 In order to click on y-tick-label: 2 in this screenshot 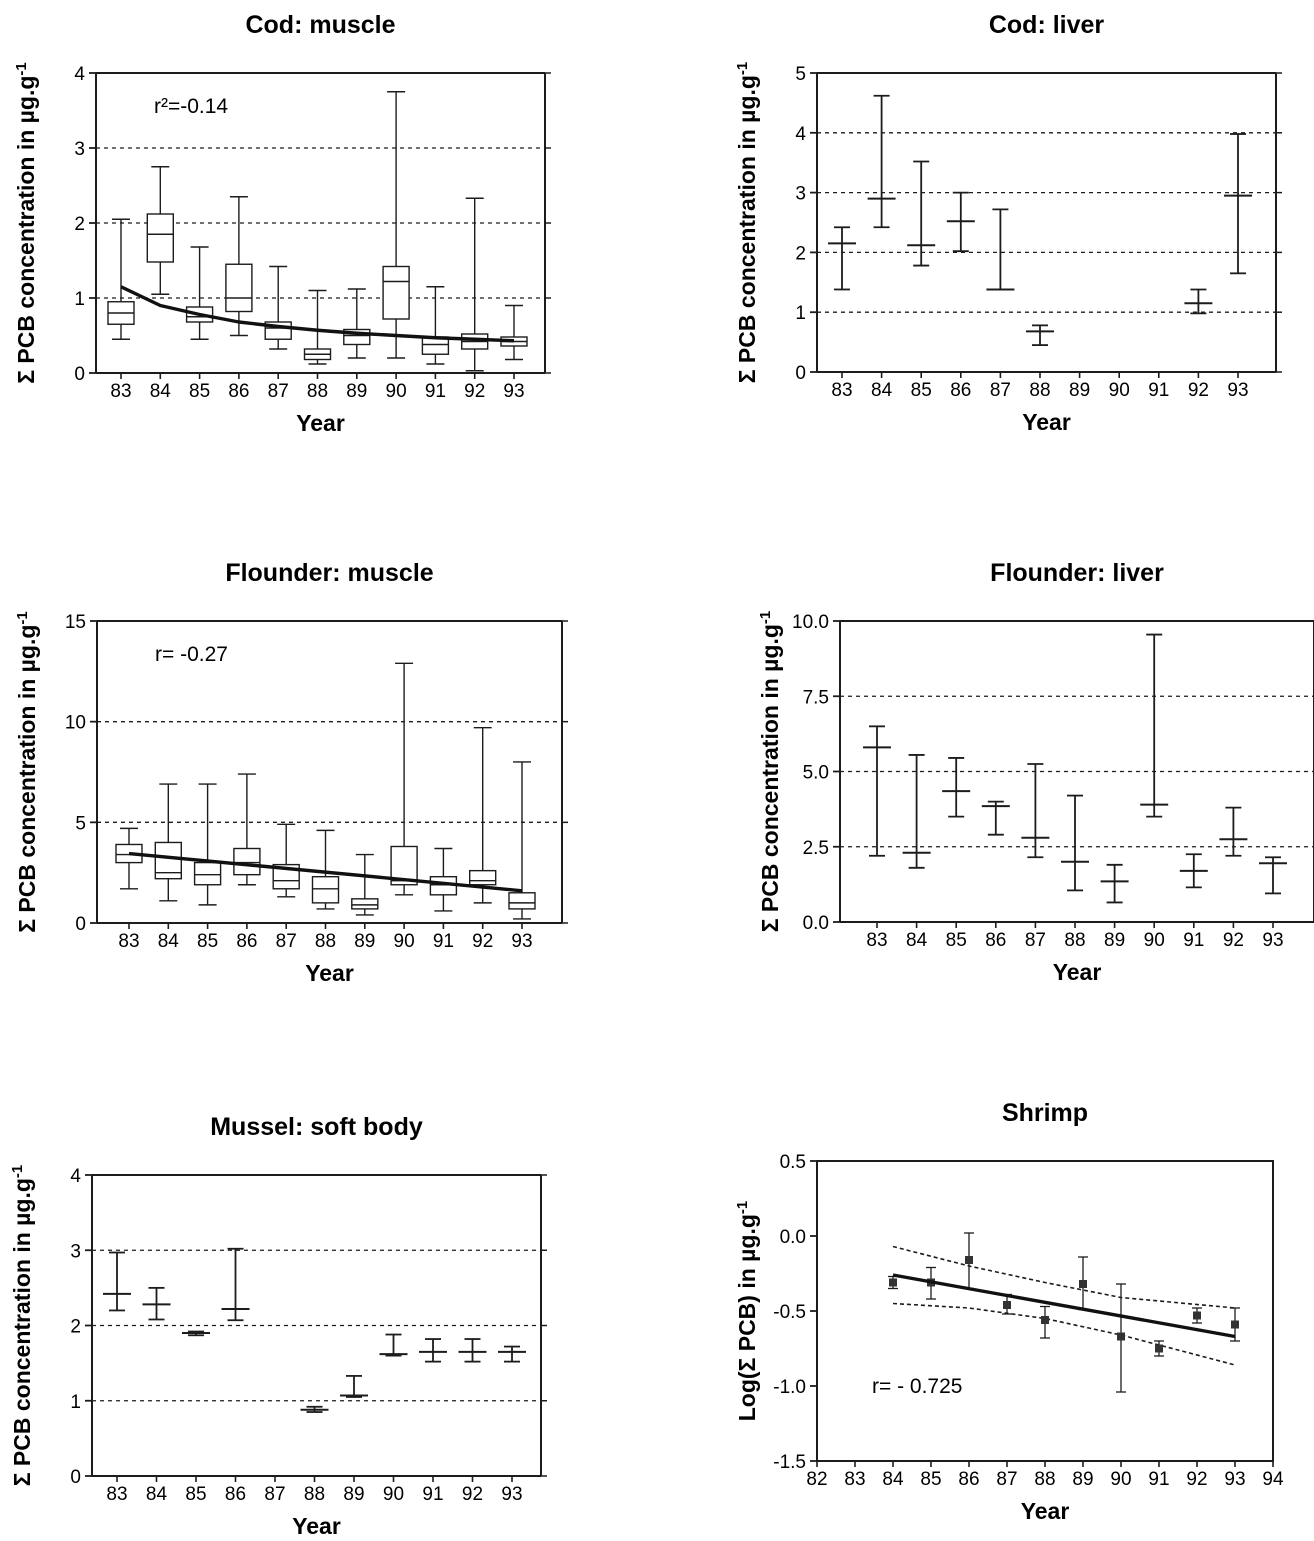, I will do `click(800, 253)`.